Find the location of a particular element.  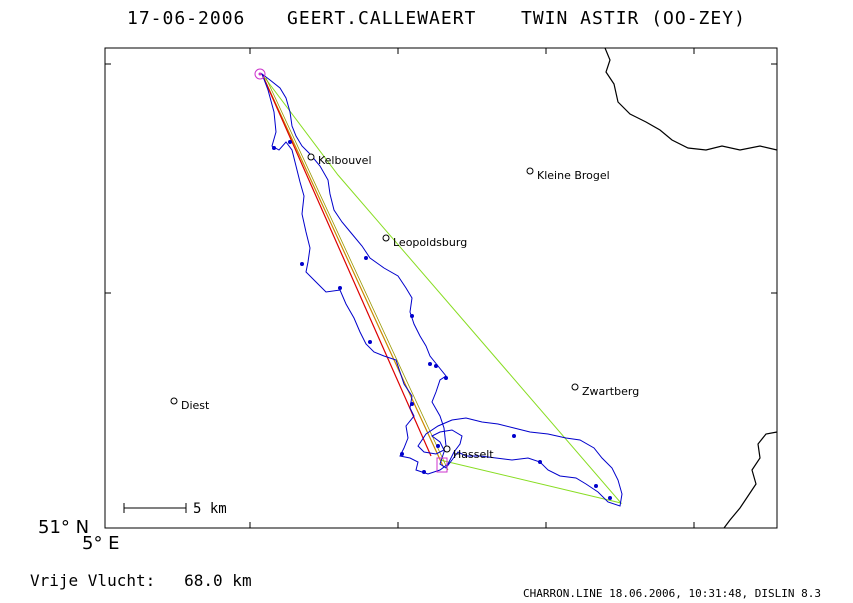

town-leopoldsburg: Leopoldsburg is located at coordinates (424, 241).